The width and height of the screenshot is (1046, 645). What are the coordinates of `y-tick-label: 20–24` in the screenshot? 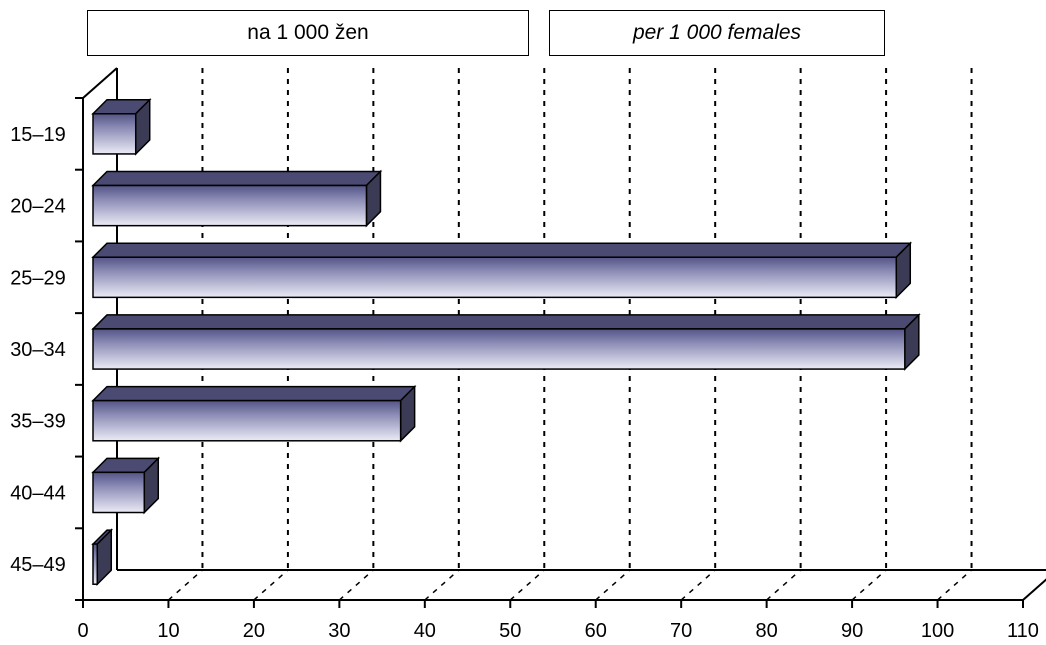 It's located at (38, 207).